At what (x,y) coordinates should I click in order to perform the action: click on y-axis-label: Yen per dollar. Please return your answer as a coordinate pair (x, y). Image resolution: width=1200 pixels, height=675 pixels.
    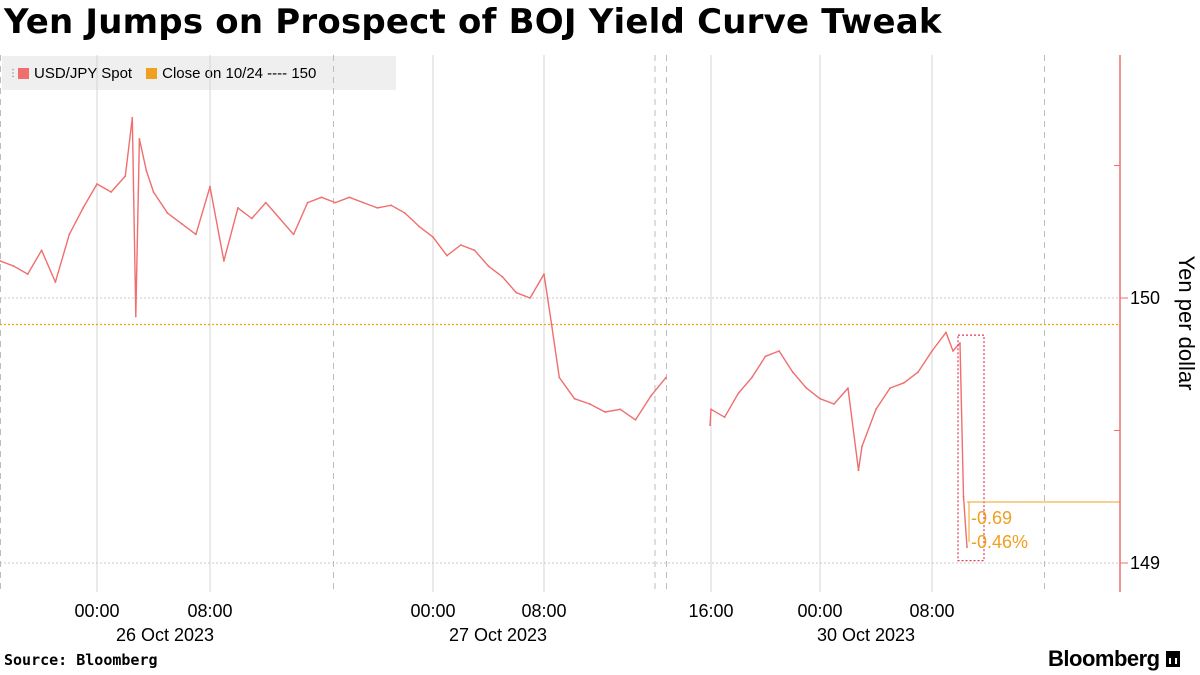
    Looking at the image, I should click on (1186, 323).